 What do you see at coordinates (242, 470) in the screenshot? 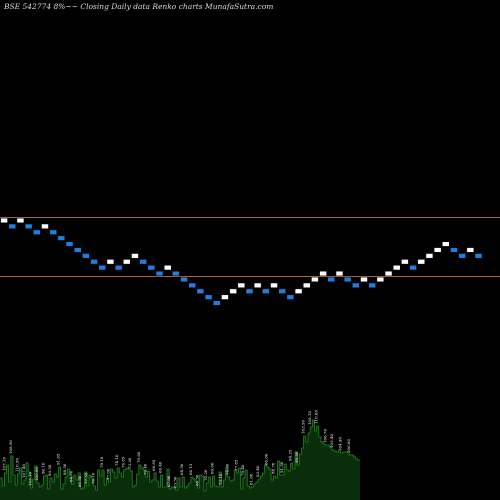
I see `volume-price-label: 79.40` at bounding box center [242, 470].